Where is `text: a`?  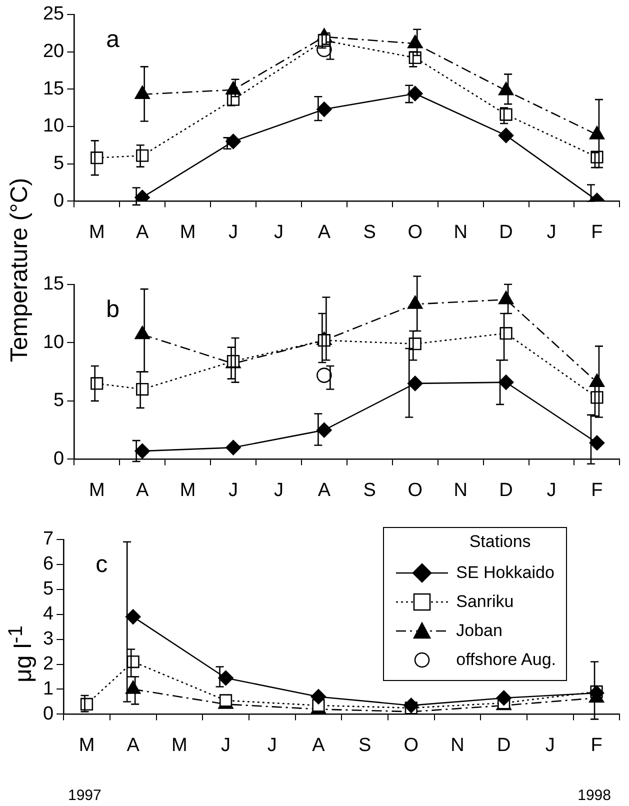
text: a is located at coordinates (113, 40).